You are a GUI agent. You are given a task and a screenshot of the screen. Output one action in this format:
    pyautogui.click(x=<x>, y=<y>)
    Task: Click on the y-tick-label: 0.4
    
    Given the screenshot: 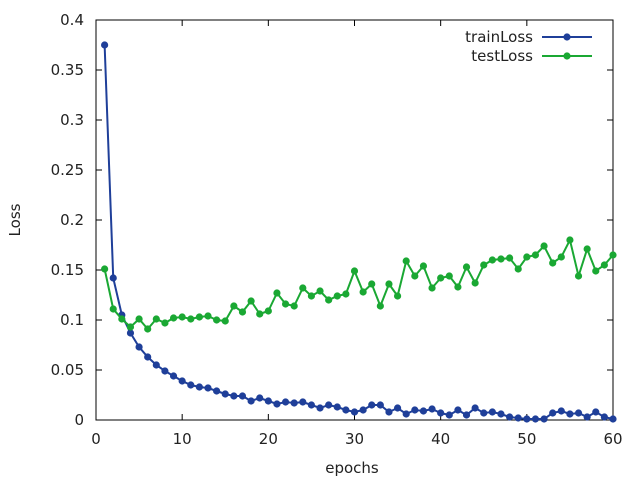 What is the action you would take?
    pyautogui.click(x=72, y=20)
    